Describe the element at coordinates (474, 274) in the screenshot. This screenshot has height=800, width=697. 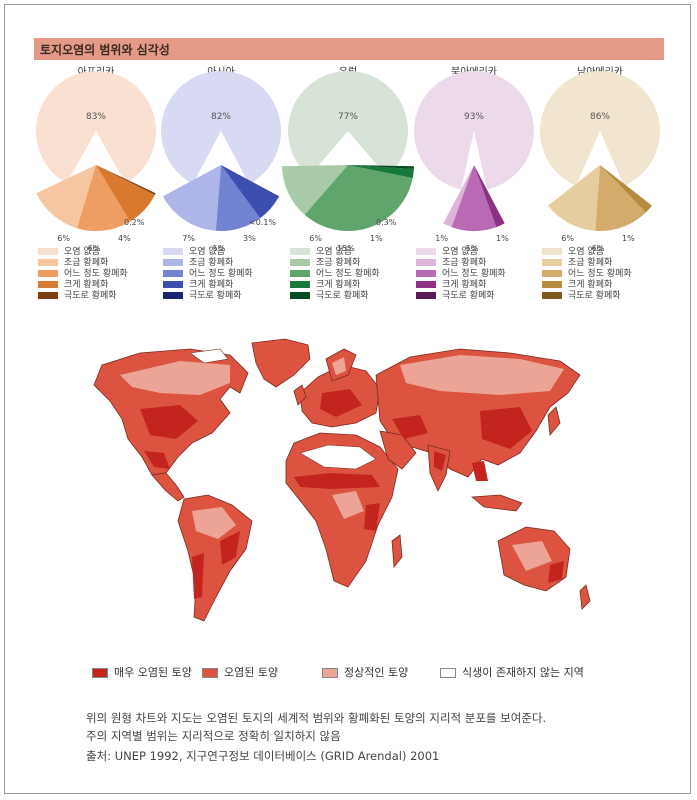
I see `legend-label: 어느 정도 황폐화` at that location.